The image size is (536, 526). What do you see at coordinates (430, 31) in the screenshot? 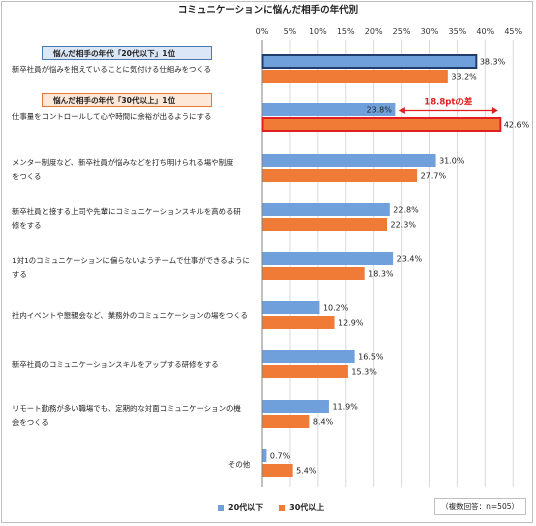
I see `x-tick-label: 30%` at bounding box center [430, 31].